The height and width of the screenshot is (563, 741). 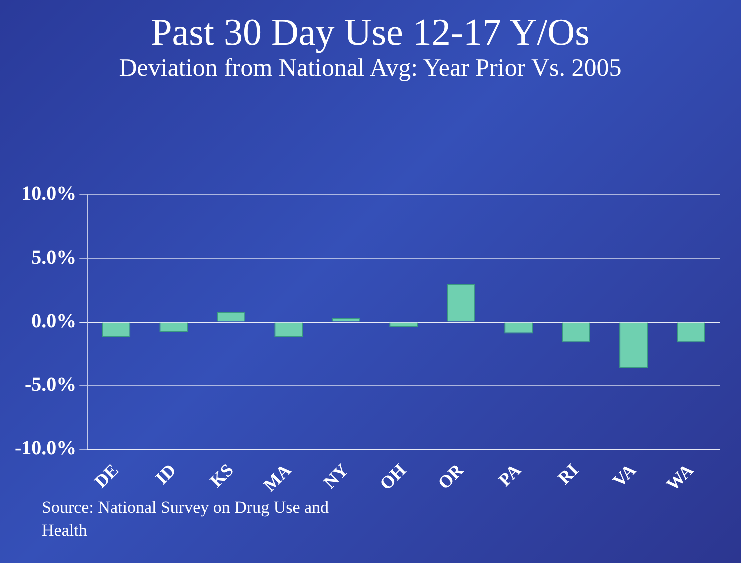 What do you see at coordinates (166, 474) in the screenshot?
I see `x-tick-label: ID` at bounding box center [166, 474].